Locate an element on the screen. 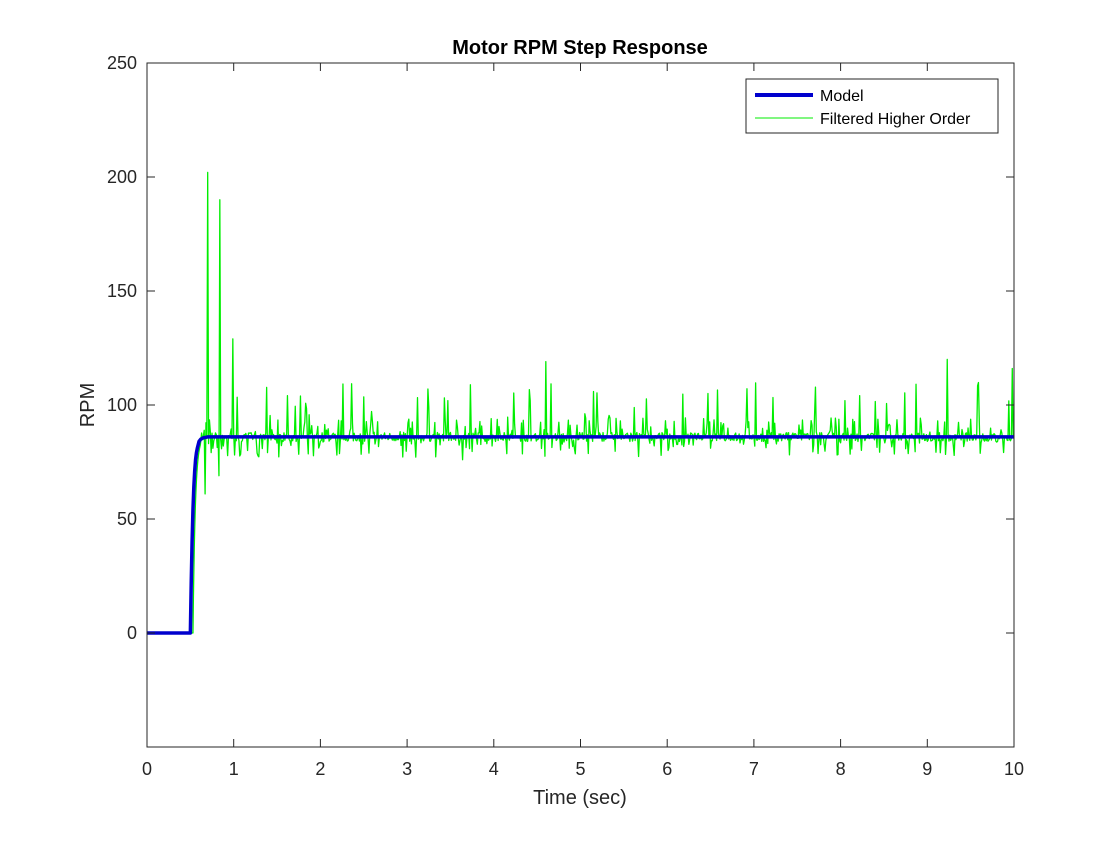 The image size is (1120, 845). y-tick-label: 250 is located at coordinates (122, 63).